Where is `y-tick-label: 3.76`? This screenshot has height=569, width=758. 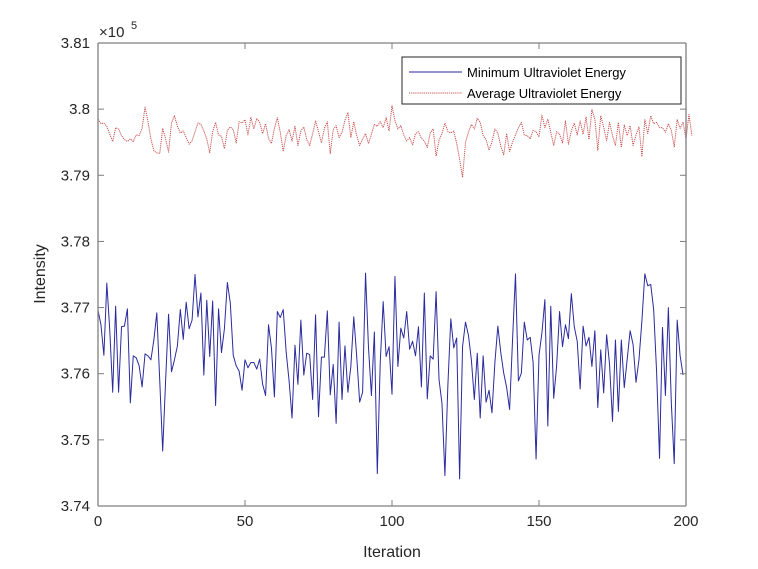
y-tick-label: 3.76 is located at coordinates (75, 374).